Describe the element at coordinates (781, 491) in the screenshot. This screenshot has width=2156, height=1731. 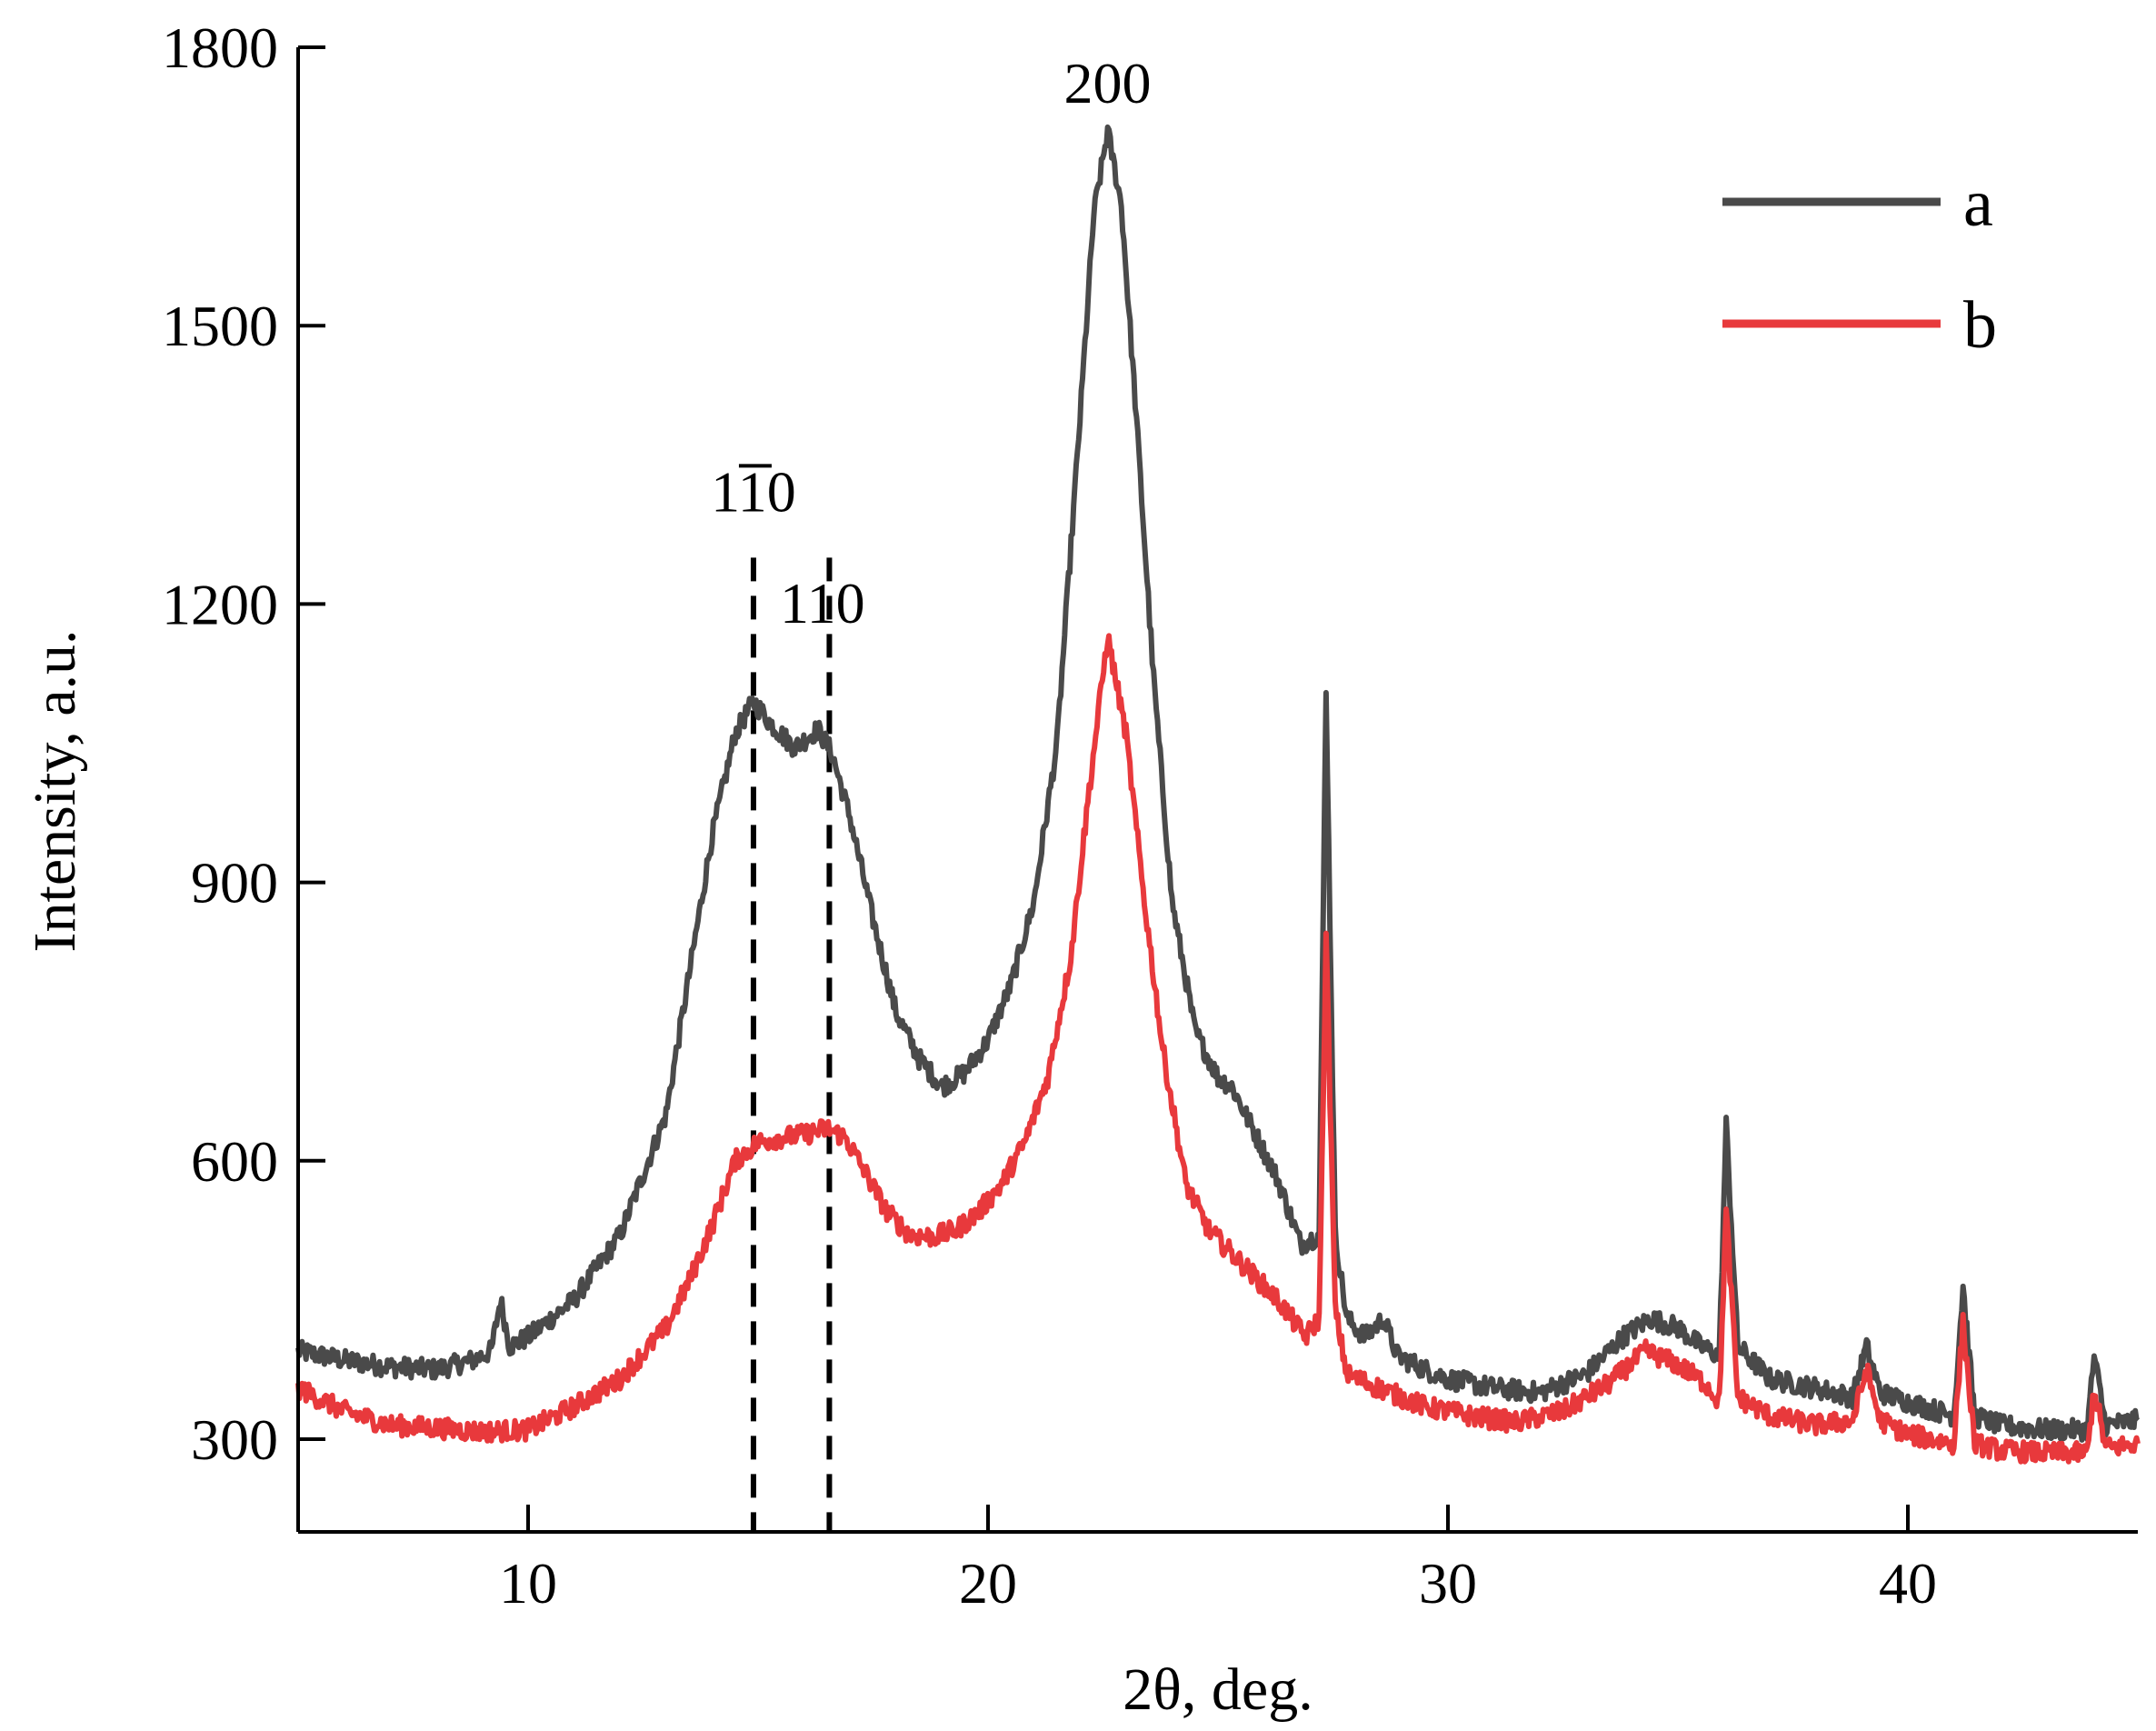
I see `peak-label-1-10-l: 0` at that location.